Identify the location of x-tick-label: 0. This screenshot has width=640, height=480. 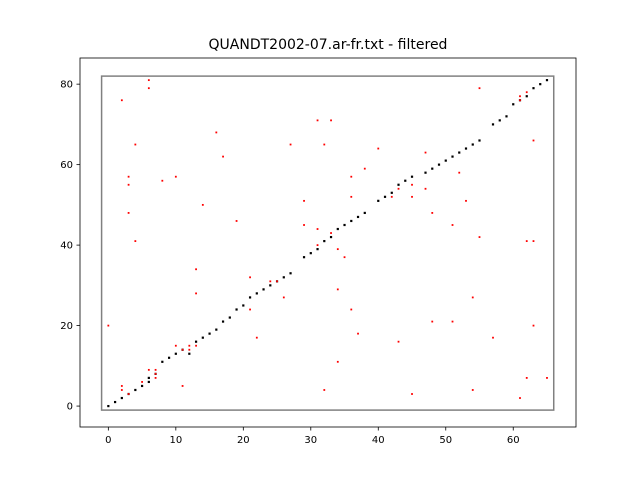
(108, 440).